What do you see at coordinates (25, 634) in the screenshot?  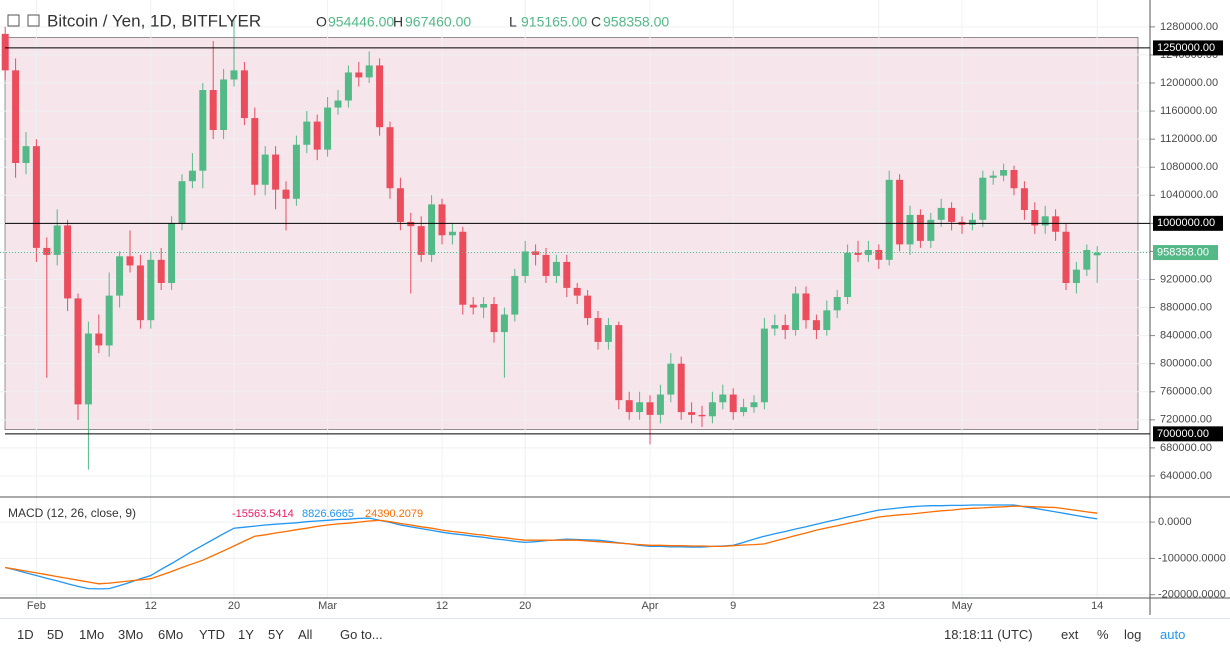 I see `range-button: 1D` at bounding box center [25, 634].